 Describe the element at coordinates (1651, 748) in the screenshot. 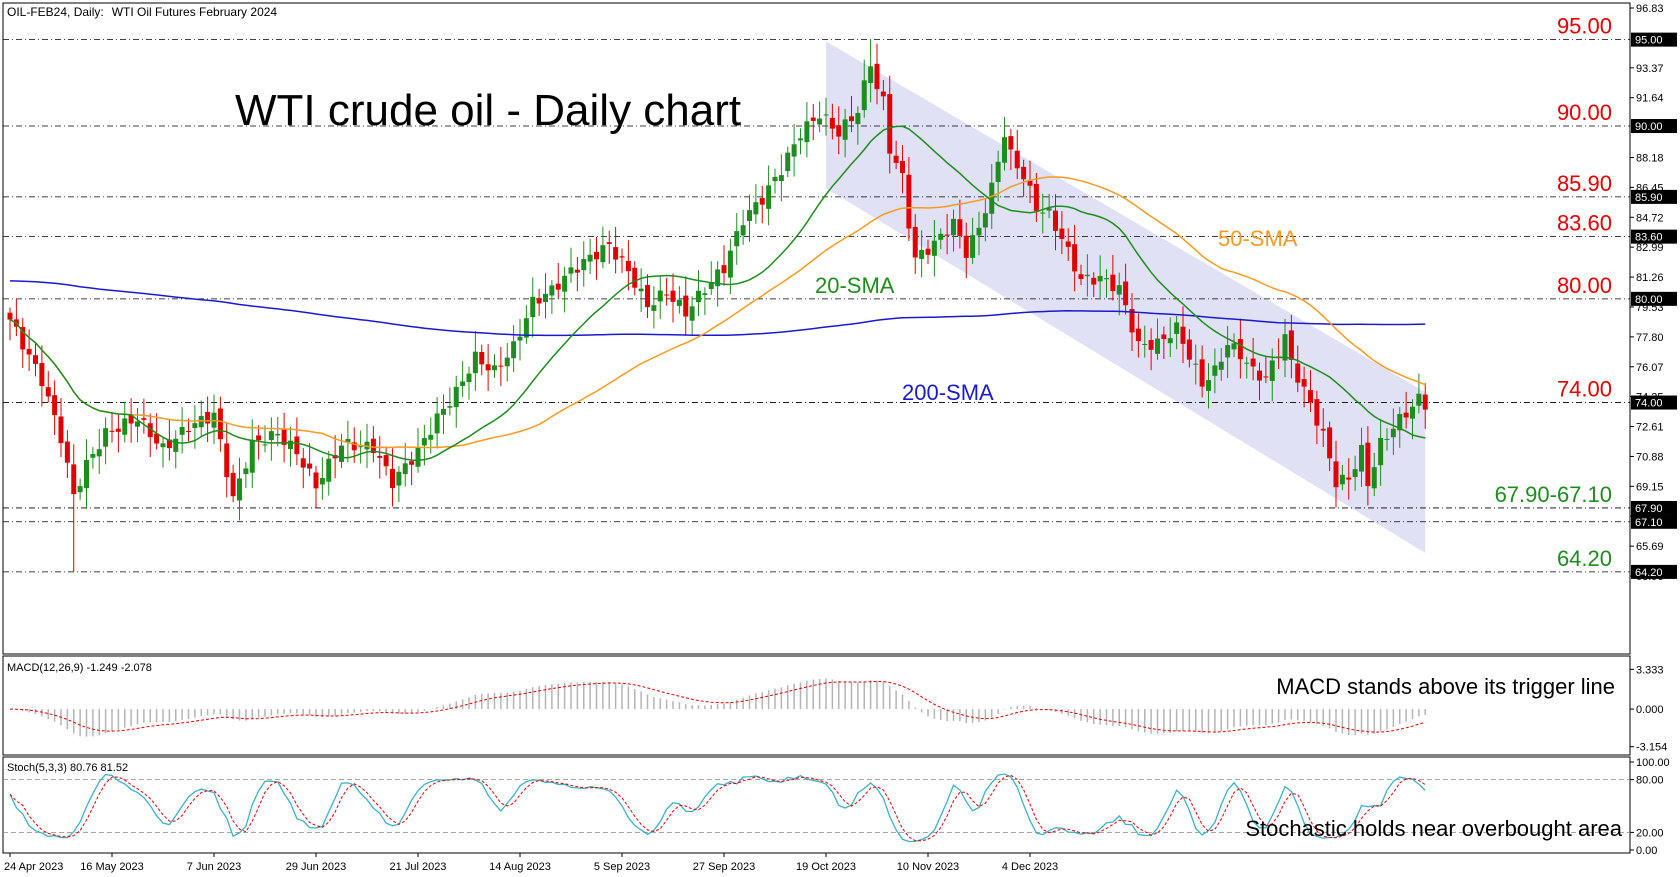

I see `macd-tick-label: -3.154` at that location.